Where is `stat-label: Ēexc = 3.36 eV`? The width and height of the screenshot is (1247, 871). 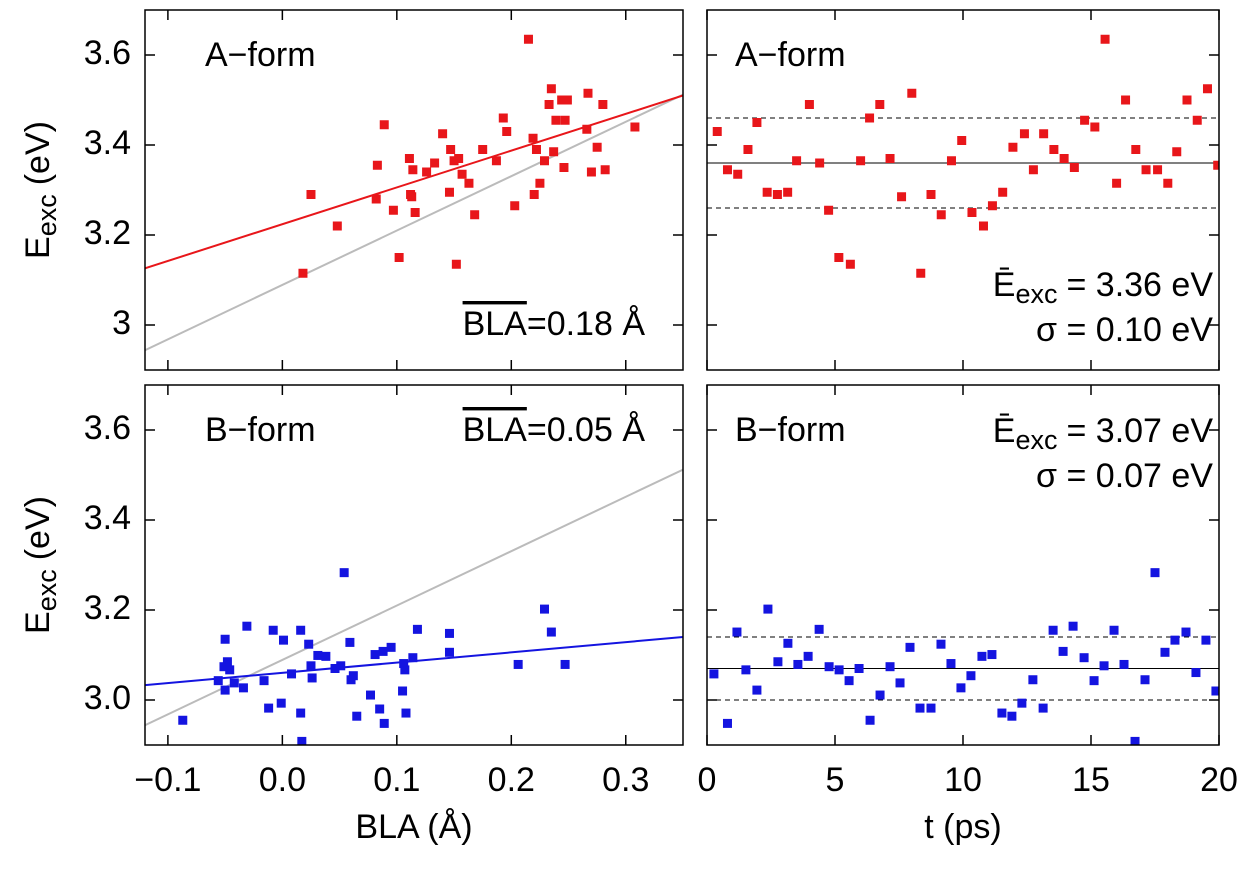
stat-label: Ēexc = 3.36 eV is located at coordinates (1103, 287).